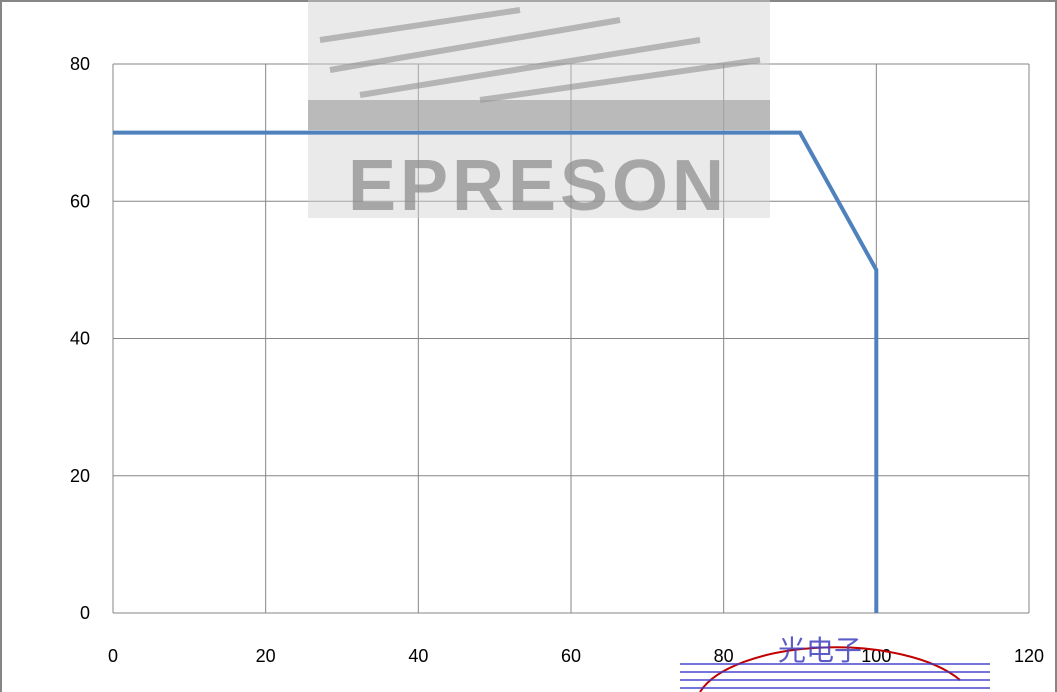 The height and width of the screenshot is (692, 1057). Describe the element at coordinates (80, 339) in the screenshot. I see `y-tick-label-2: 40` at that location.